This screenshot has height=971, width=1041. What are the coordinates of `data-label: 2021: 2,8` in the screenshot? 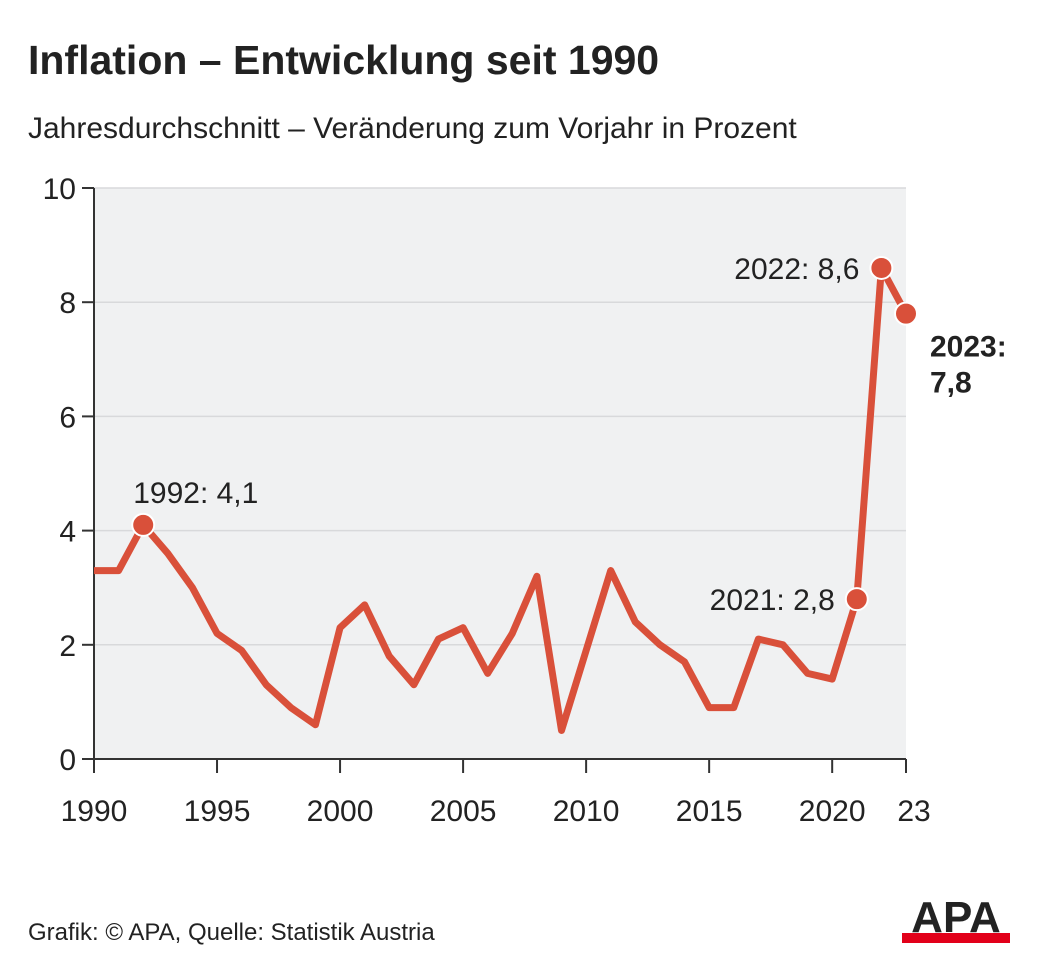 It's located at (772, 600).